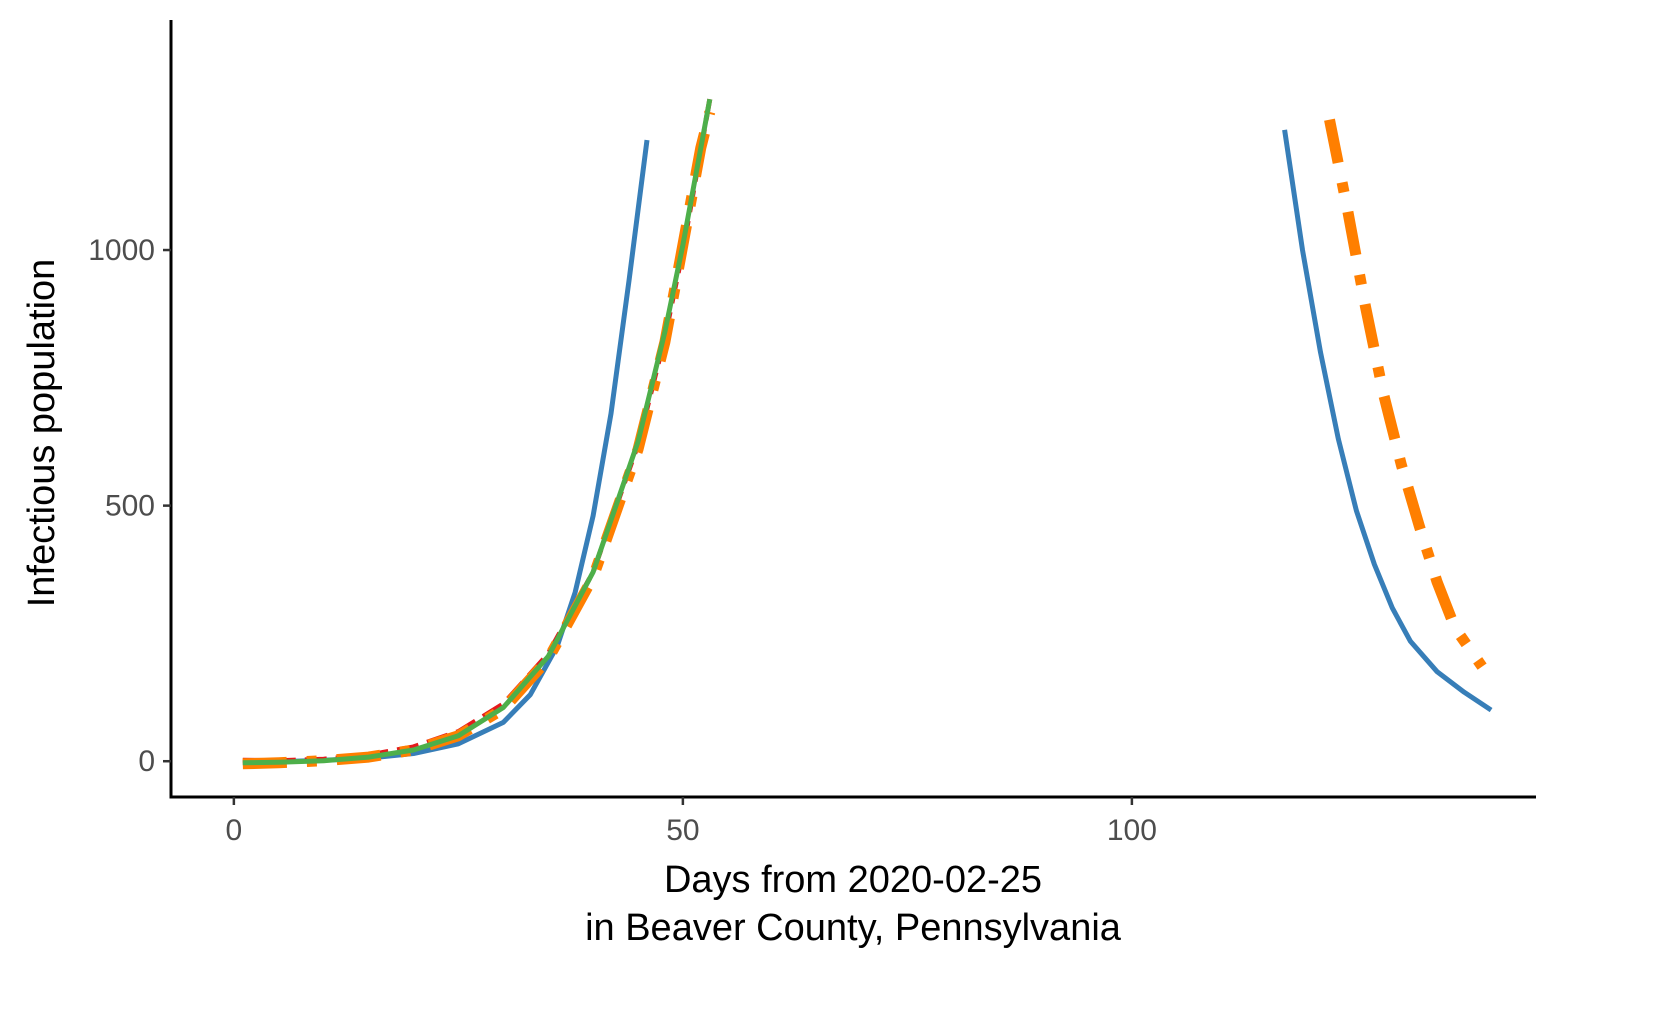  What do you see at coordinates (682, 830) in the screenshot?
I see `x-tick-label: 50` at bounding box center [682, 830].